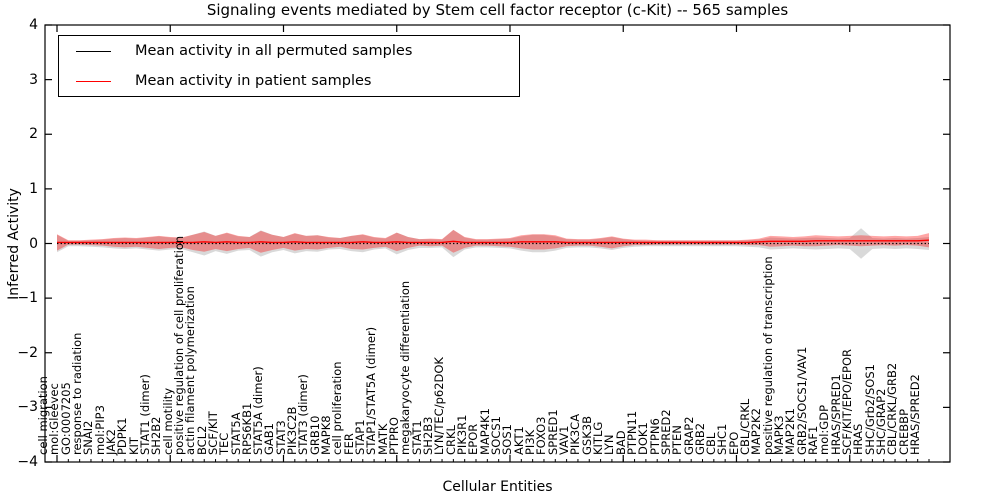 This screenshot has width=1000, height=500. What do you see at coordinates (274, 51) in the screenshot?
I see `legend-label: Mean activity in all permuted samples` at bounding box center [274, 51].